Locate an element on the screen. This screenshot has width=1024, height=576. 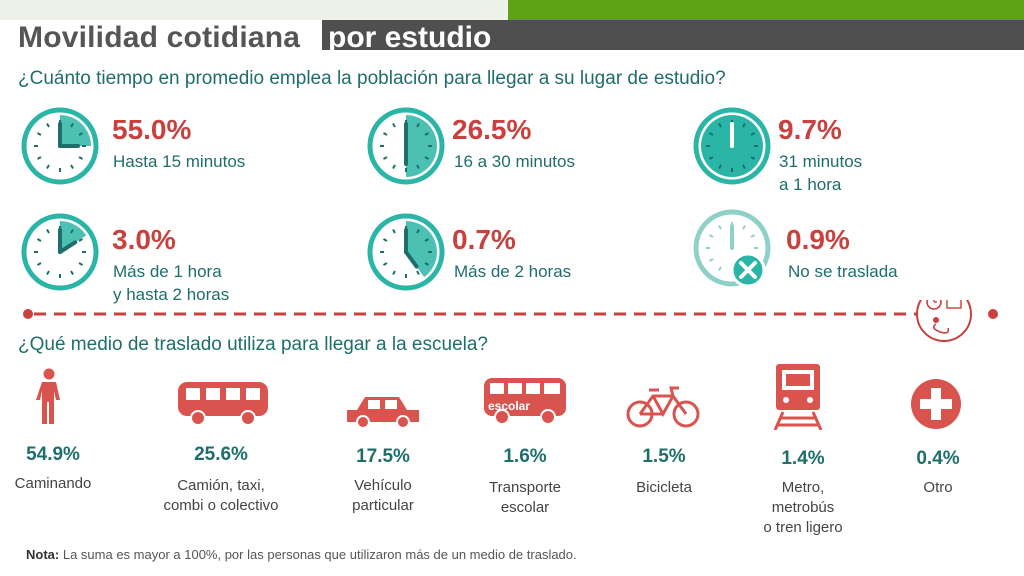
time-percent-6: 0.9% is located at coordinates (818, 239).